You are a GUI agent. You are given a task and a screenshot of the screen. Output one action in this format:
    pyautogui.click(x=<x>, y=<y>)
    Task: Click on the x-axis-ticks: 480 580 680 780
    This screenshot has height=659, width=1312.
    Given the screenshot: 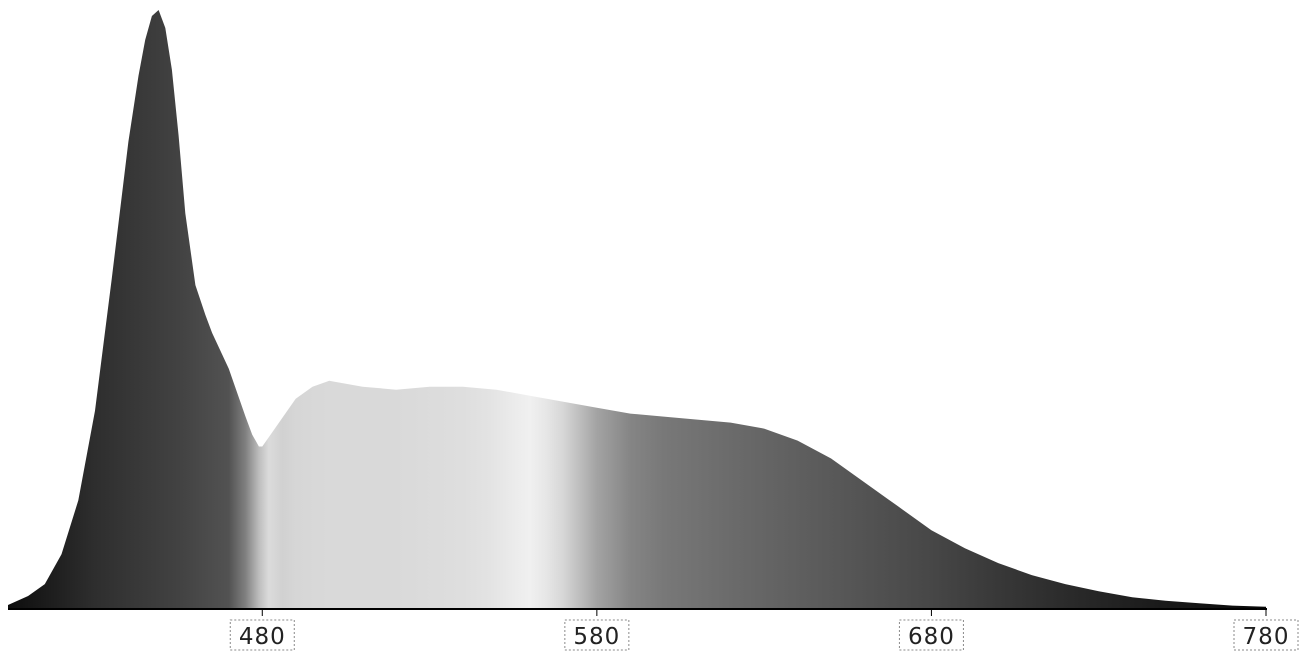 What is the action you would take?
    pyautogui.click(x=764, y=629)
    